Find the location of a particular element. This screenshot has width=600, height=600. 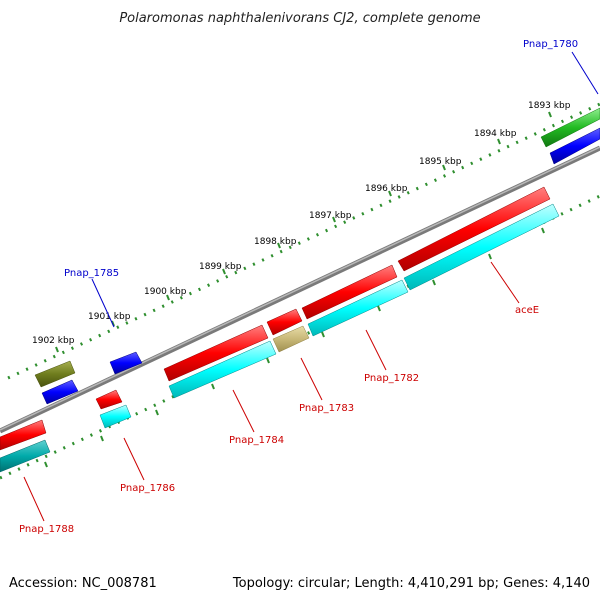

tick-label: 1897 kbp is located at coordinates (330, 216).